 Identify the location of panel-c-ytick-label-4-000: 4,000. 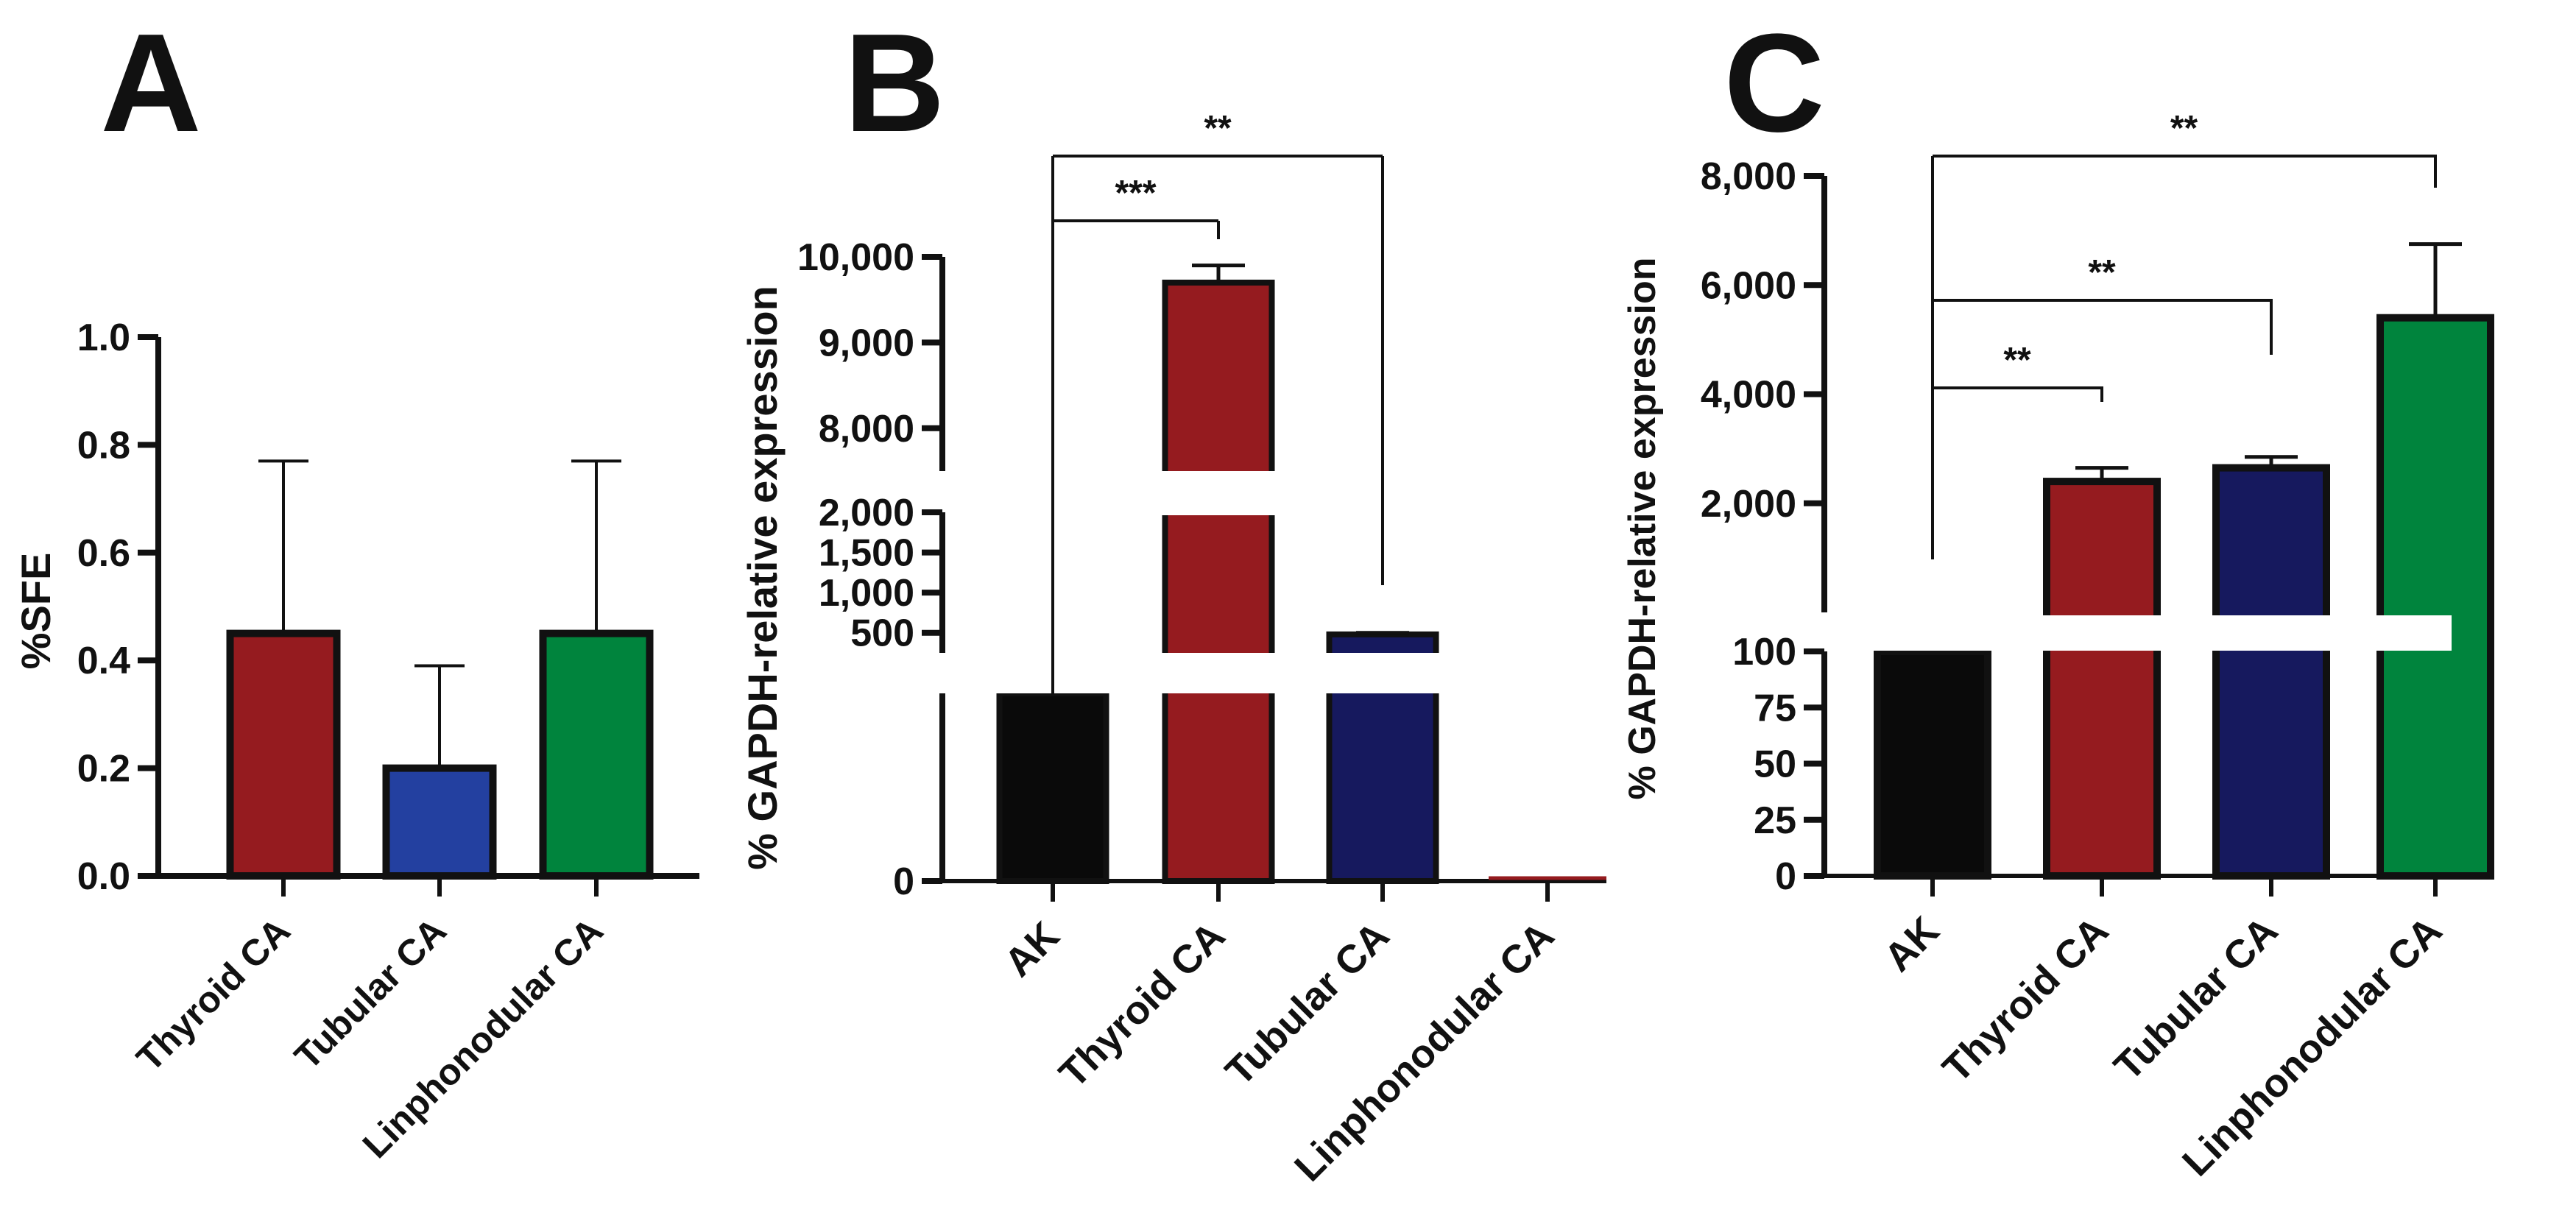
(1748, 396).